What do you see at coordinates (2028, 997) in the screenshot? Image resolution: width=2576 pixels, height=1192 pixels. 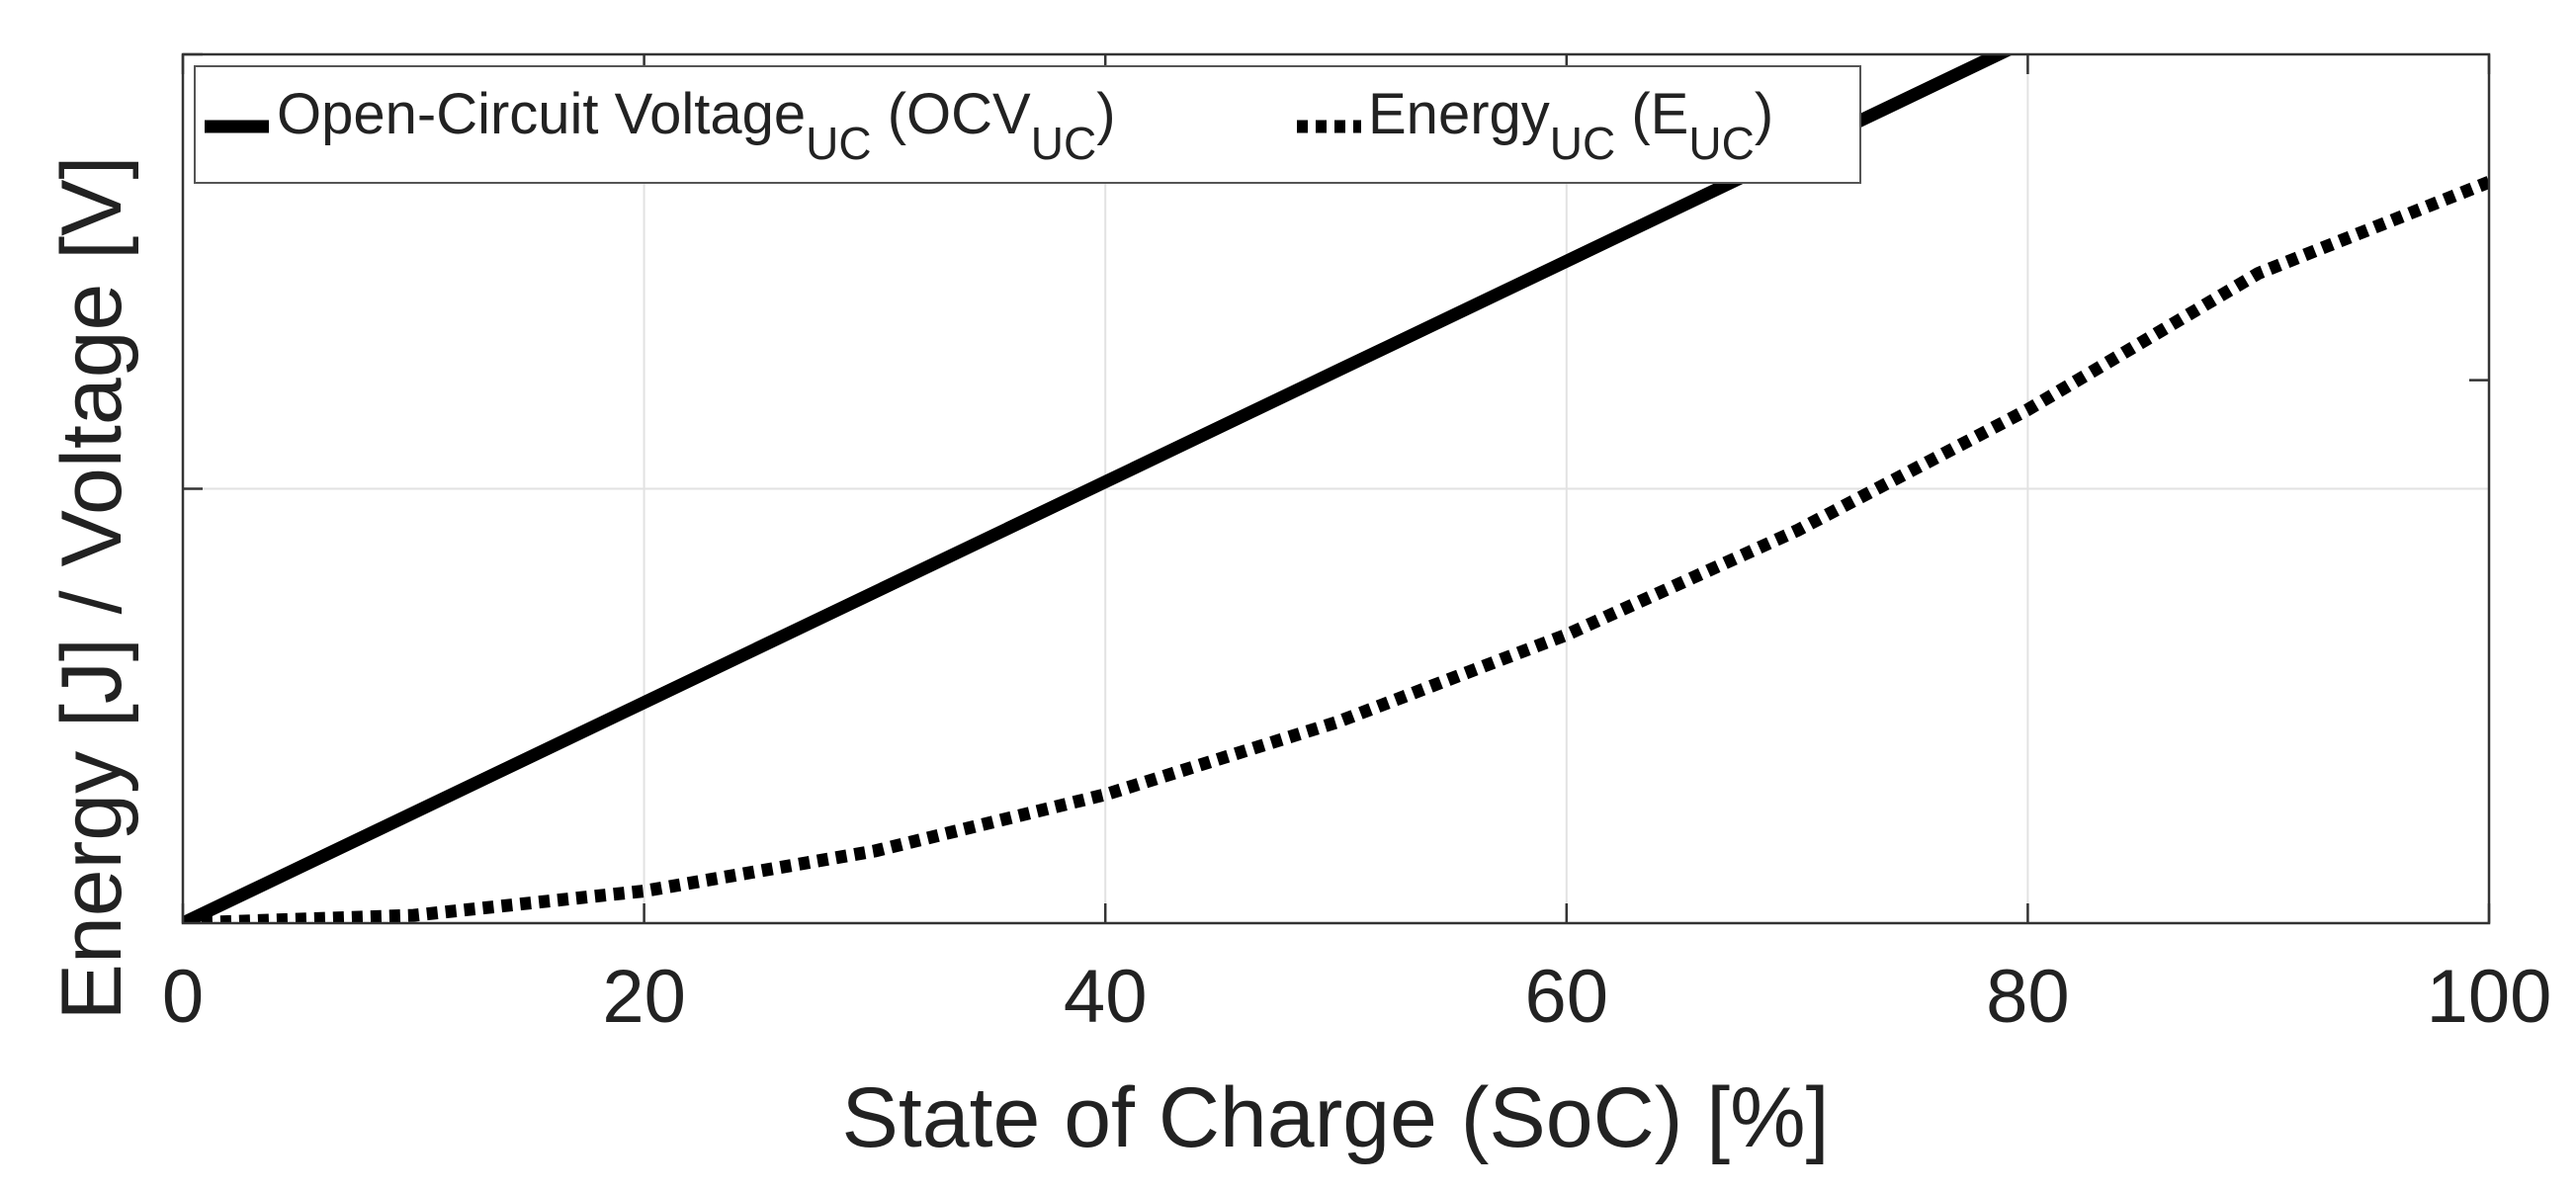 I see `x-tick-label: 80` at bounding box center [2028, 997].